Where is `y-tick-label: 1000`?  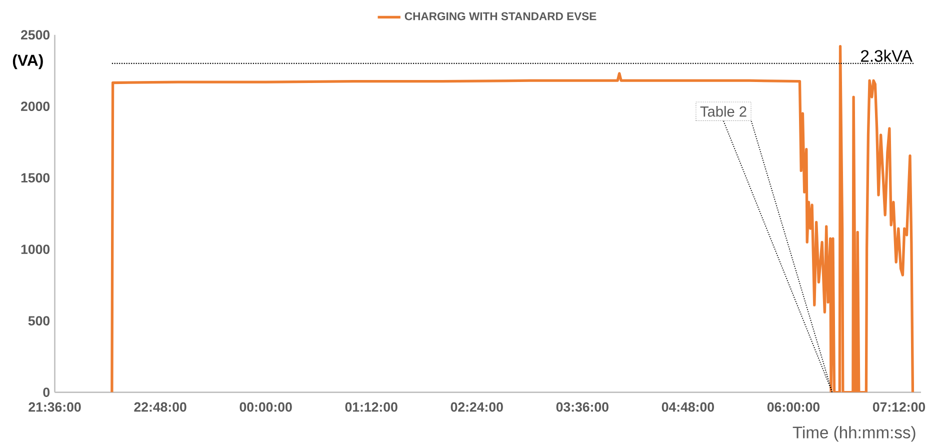
y-tick-label: 1000 is located at coordinates (35, 249).